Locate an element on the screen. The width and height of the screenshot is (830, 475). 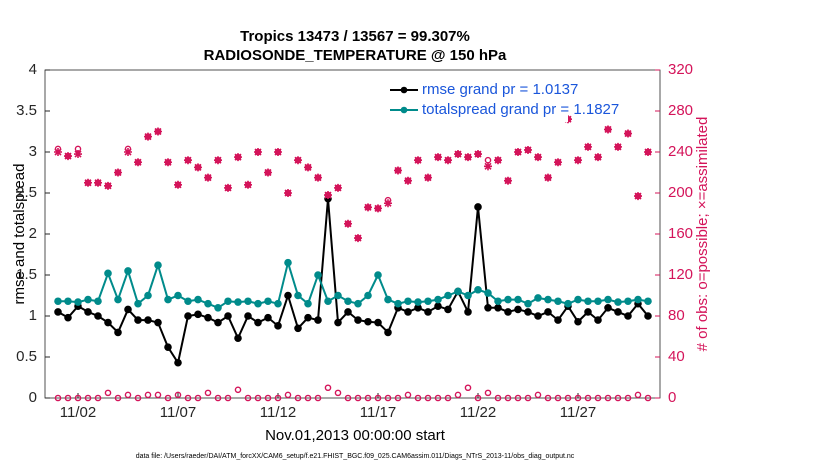
y2-tick-label: 240 is located at coordinates (680, 151).